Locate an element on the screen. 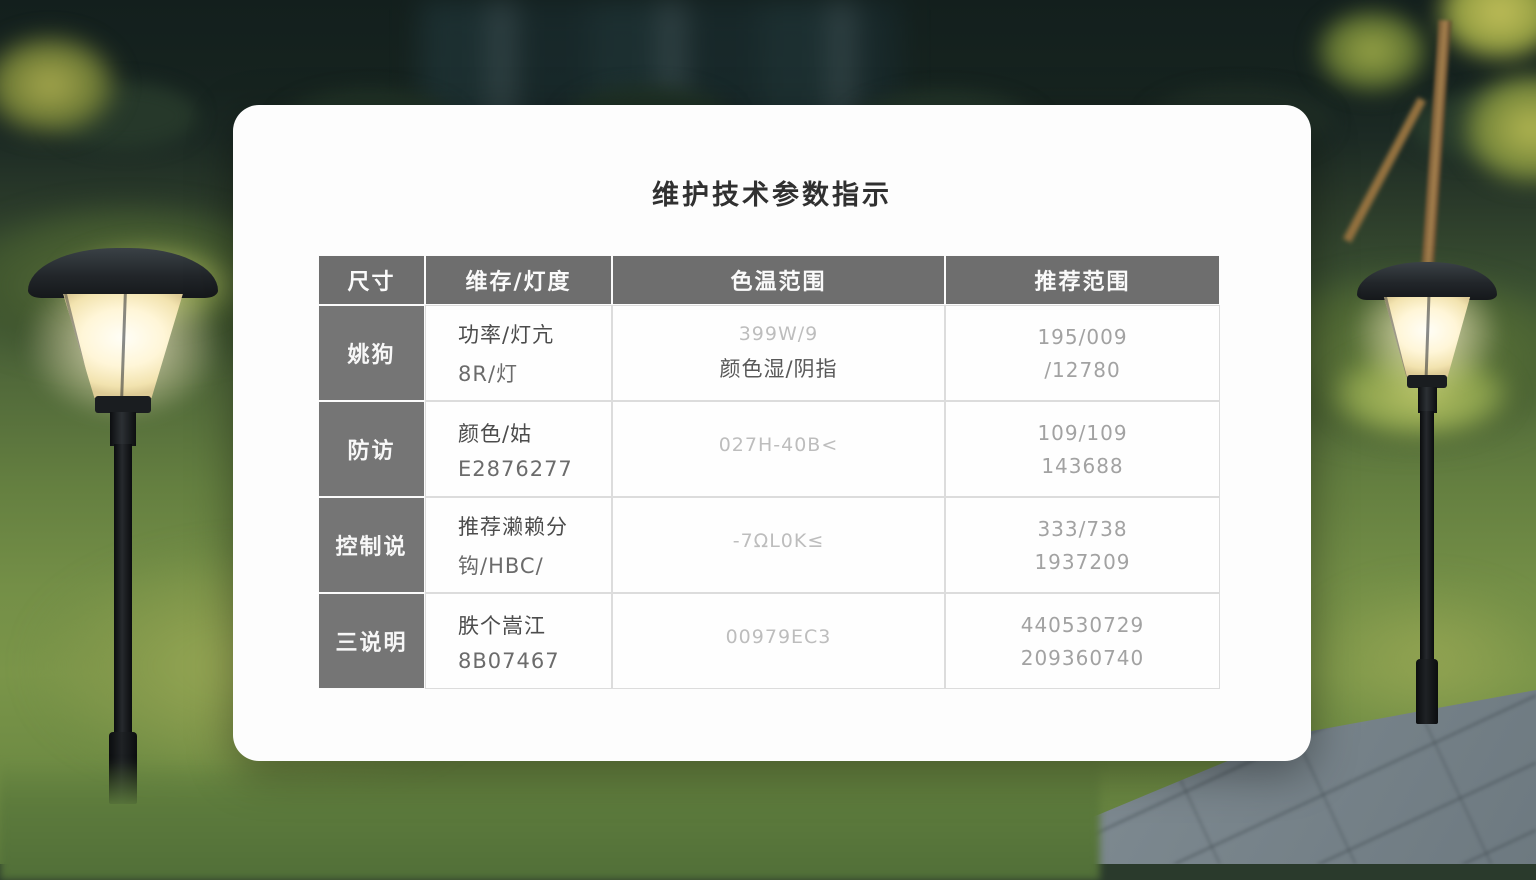 Image resolution: width=1536 pixels, height=880 pixels. range-line-2: 1937209 is located at coordinates (1082, 561).